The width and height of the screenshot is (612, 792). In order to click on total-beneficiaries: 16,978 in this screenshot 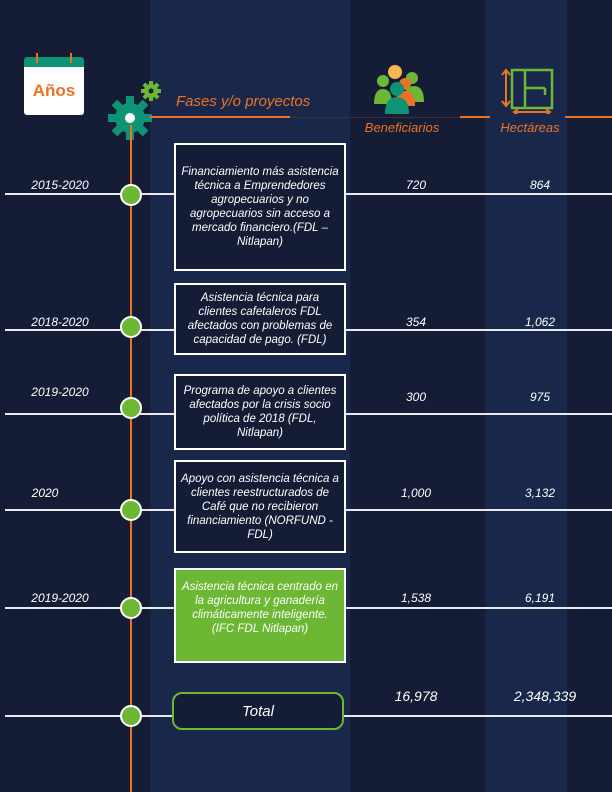, I will do `click(416, 696)`.